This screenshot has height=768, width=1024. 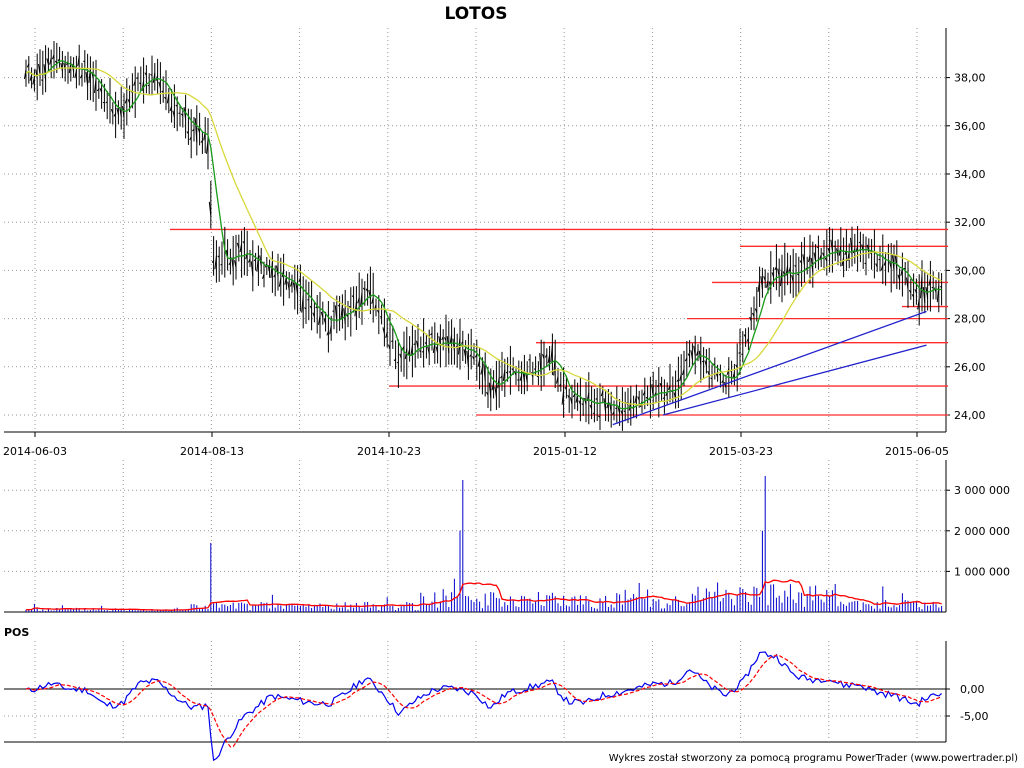 What do you see at coordinates (982, 571) in the screenshot?
I see `volume-y-tick-label: 1 000 000` at bounding box center [982, 571].